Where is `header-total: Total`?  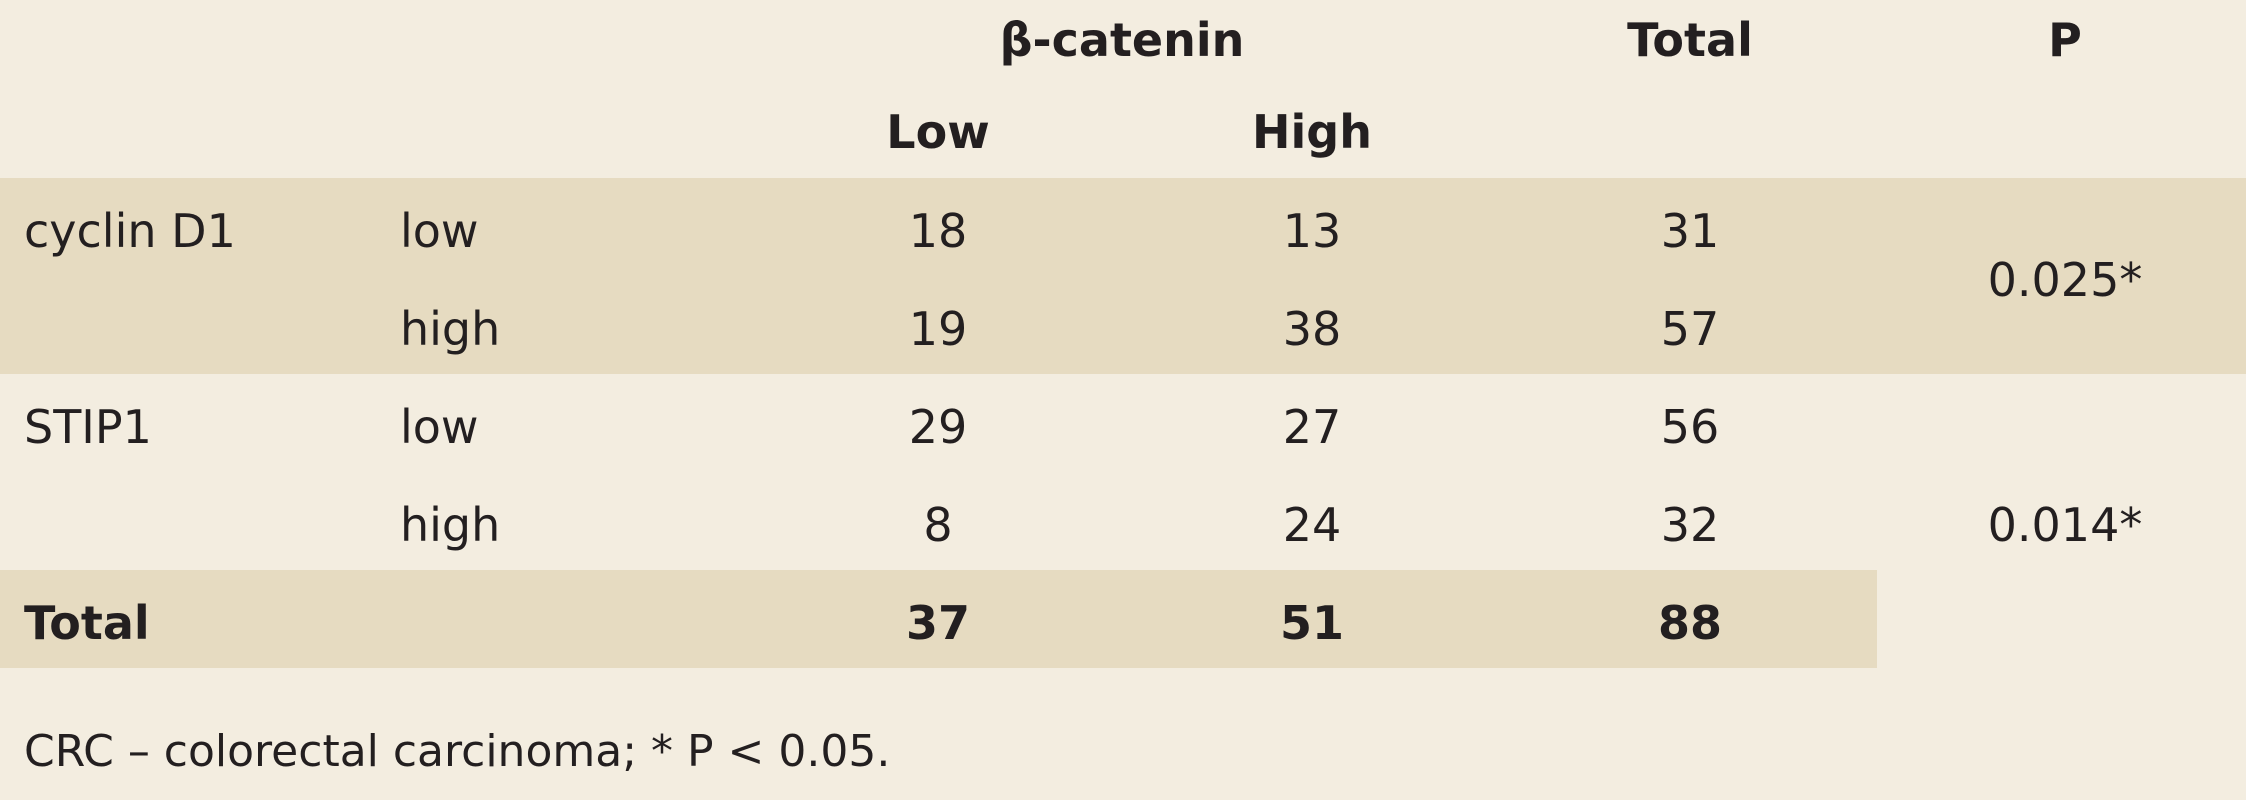 header-total: Total is located at coordinates (1690, 40).